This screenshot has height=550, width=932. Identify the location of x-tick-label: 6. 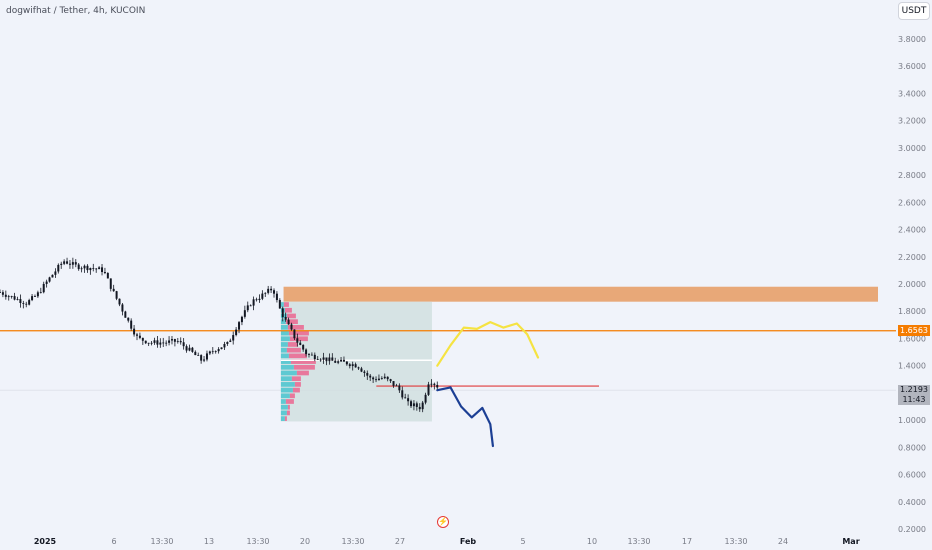
(113, 541).